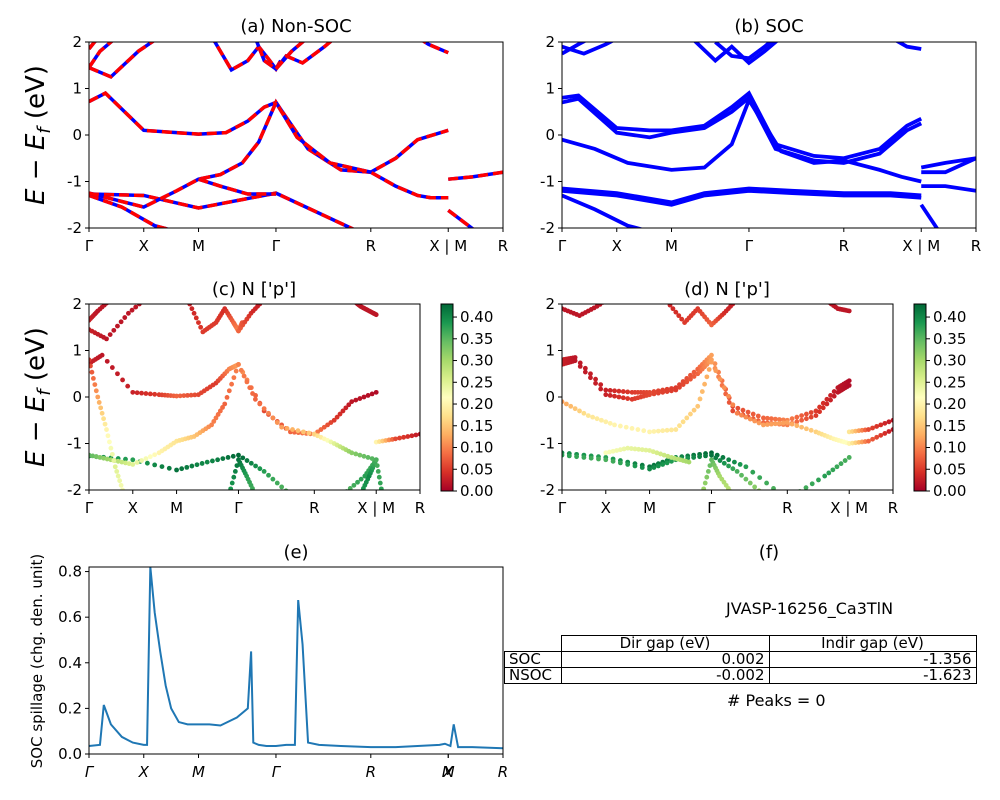  Describe the element at coordinates (727, 391) in the screenshot. I see `plot-area-d` at that location.